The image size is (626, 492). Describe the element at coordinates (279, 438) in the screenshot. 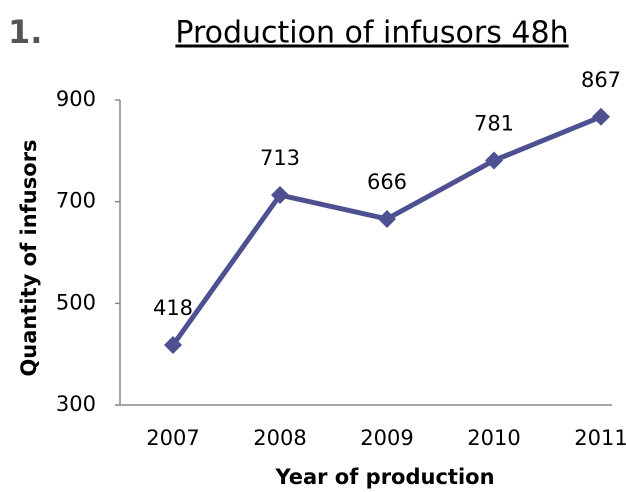

I see `x-tick-label: 2008` at that location.